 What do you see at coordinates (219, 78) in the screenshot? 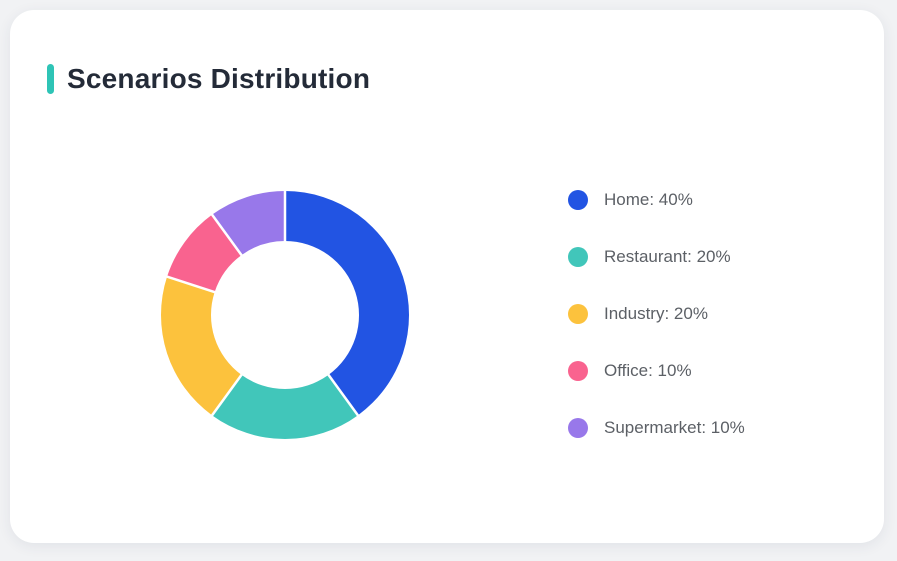
I see `card-title: Scenarios Distribution` at bounding box center [219, 78].